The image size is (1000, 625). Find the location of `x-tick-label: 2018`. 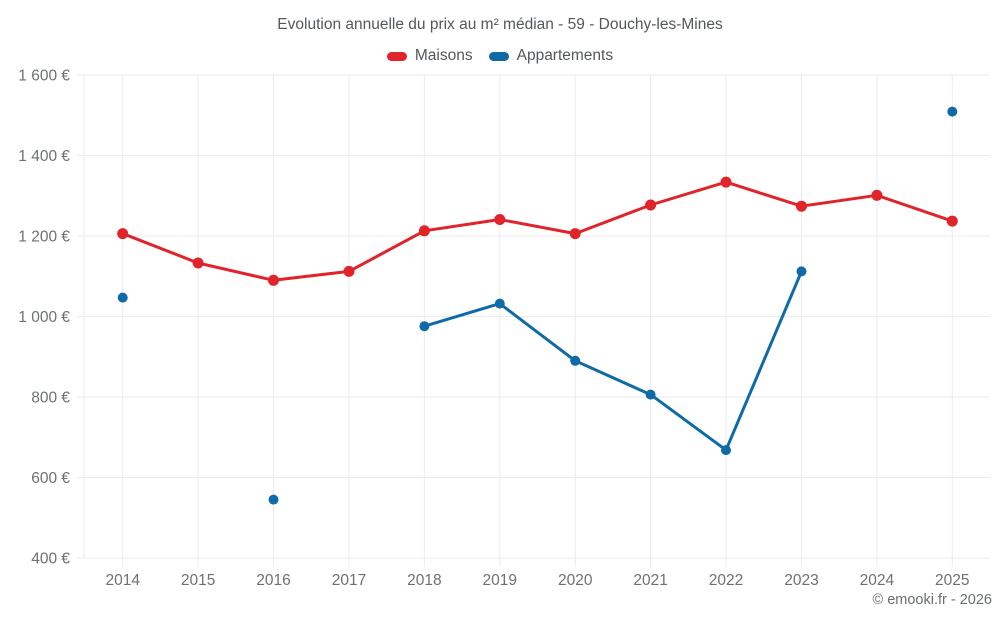

x-tick-label: 2018 is located at coordinates (424, 580).